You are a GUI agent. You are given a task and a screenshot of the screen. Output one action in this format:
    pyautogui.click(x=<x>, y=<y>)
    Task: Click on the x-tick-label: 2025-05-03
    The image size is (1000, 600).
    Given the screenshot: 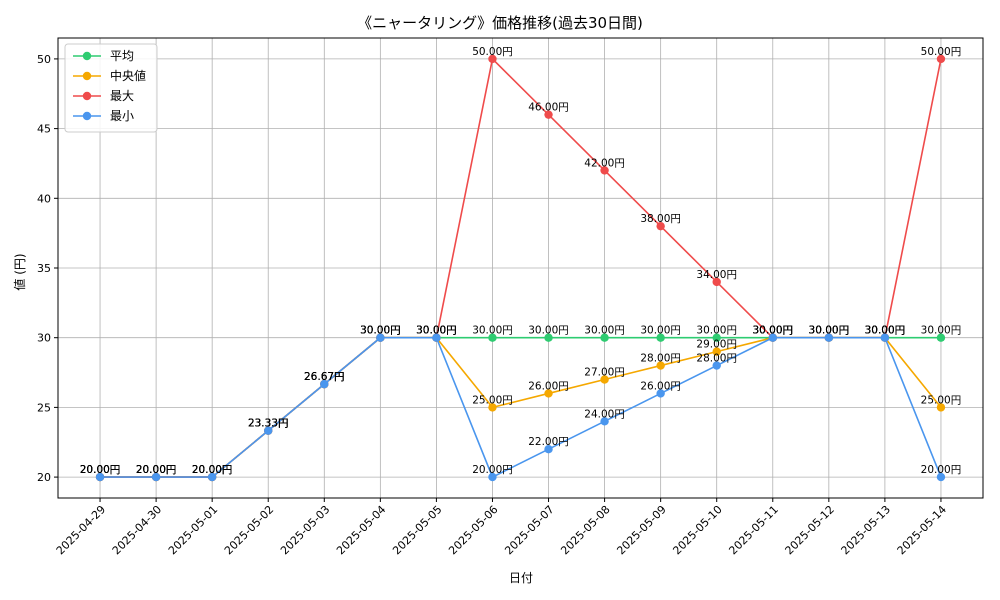 What is the action you would take?
    pyautogui.click(x=305, y=530)
    